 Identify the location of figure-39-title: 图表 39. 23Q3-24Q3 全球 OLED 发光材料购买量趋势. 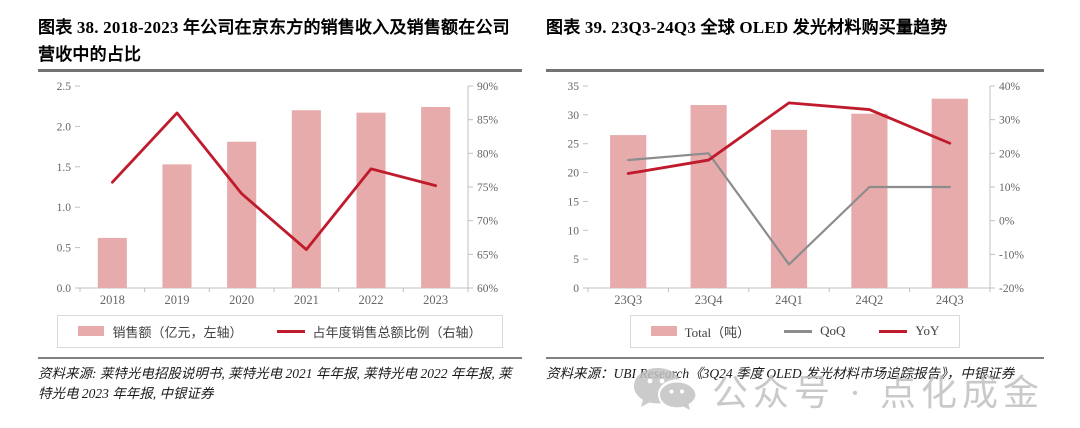
(747, 27).